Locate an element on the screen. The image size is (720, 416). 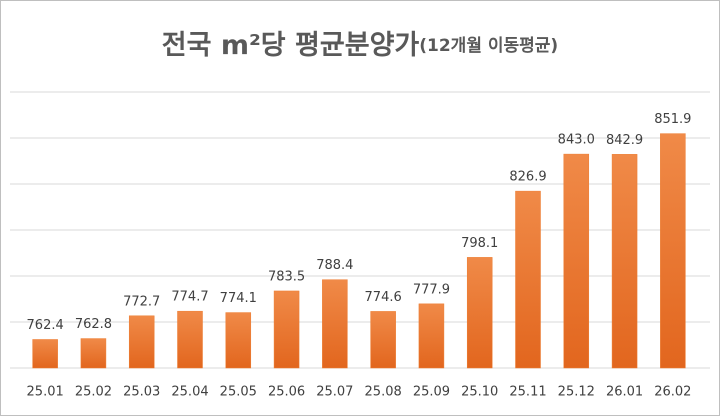
x-tick-label: 25.09 is located at coordinates (431, 392).